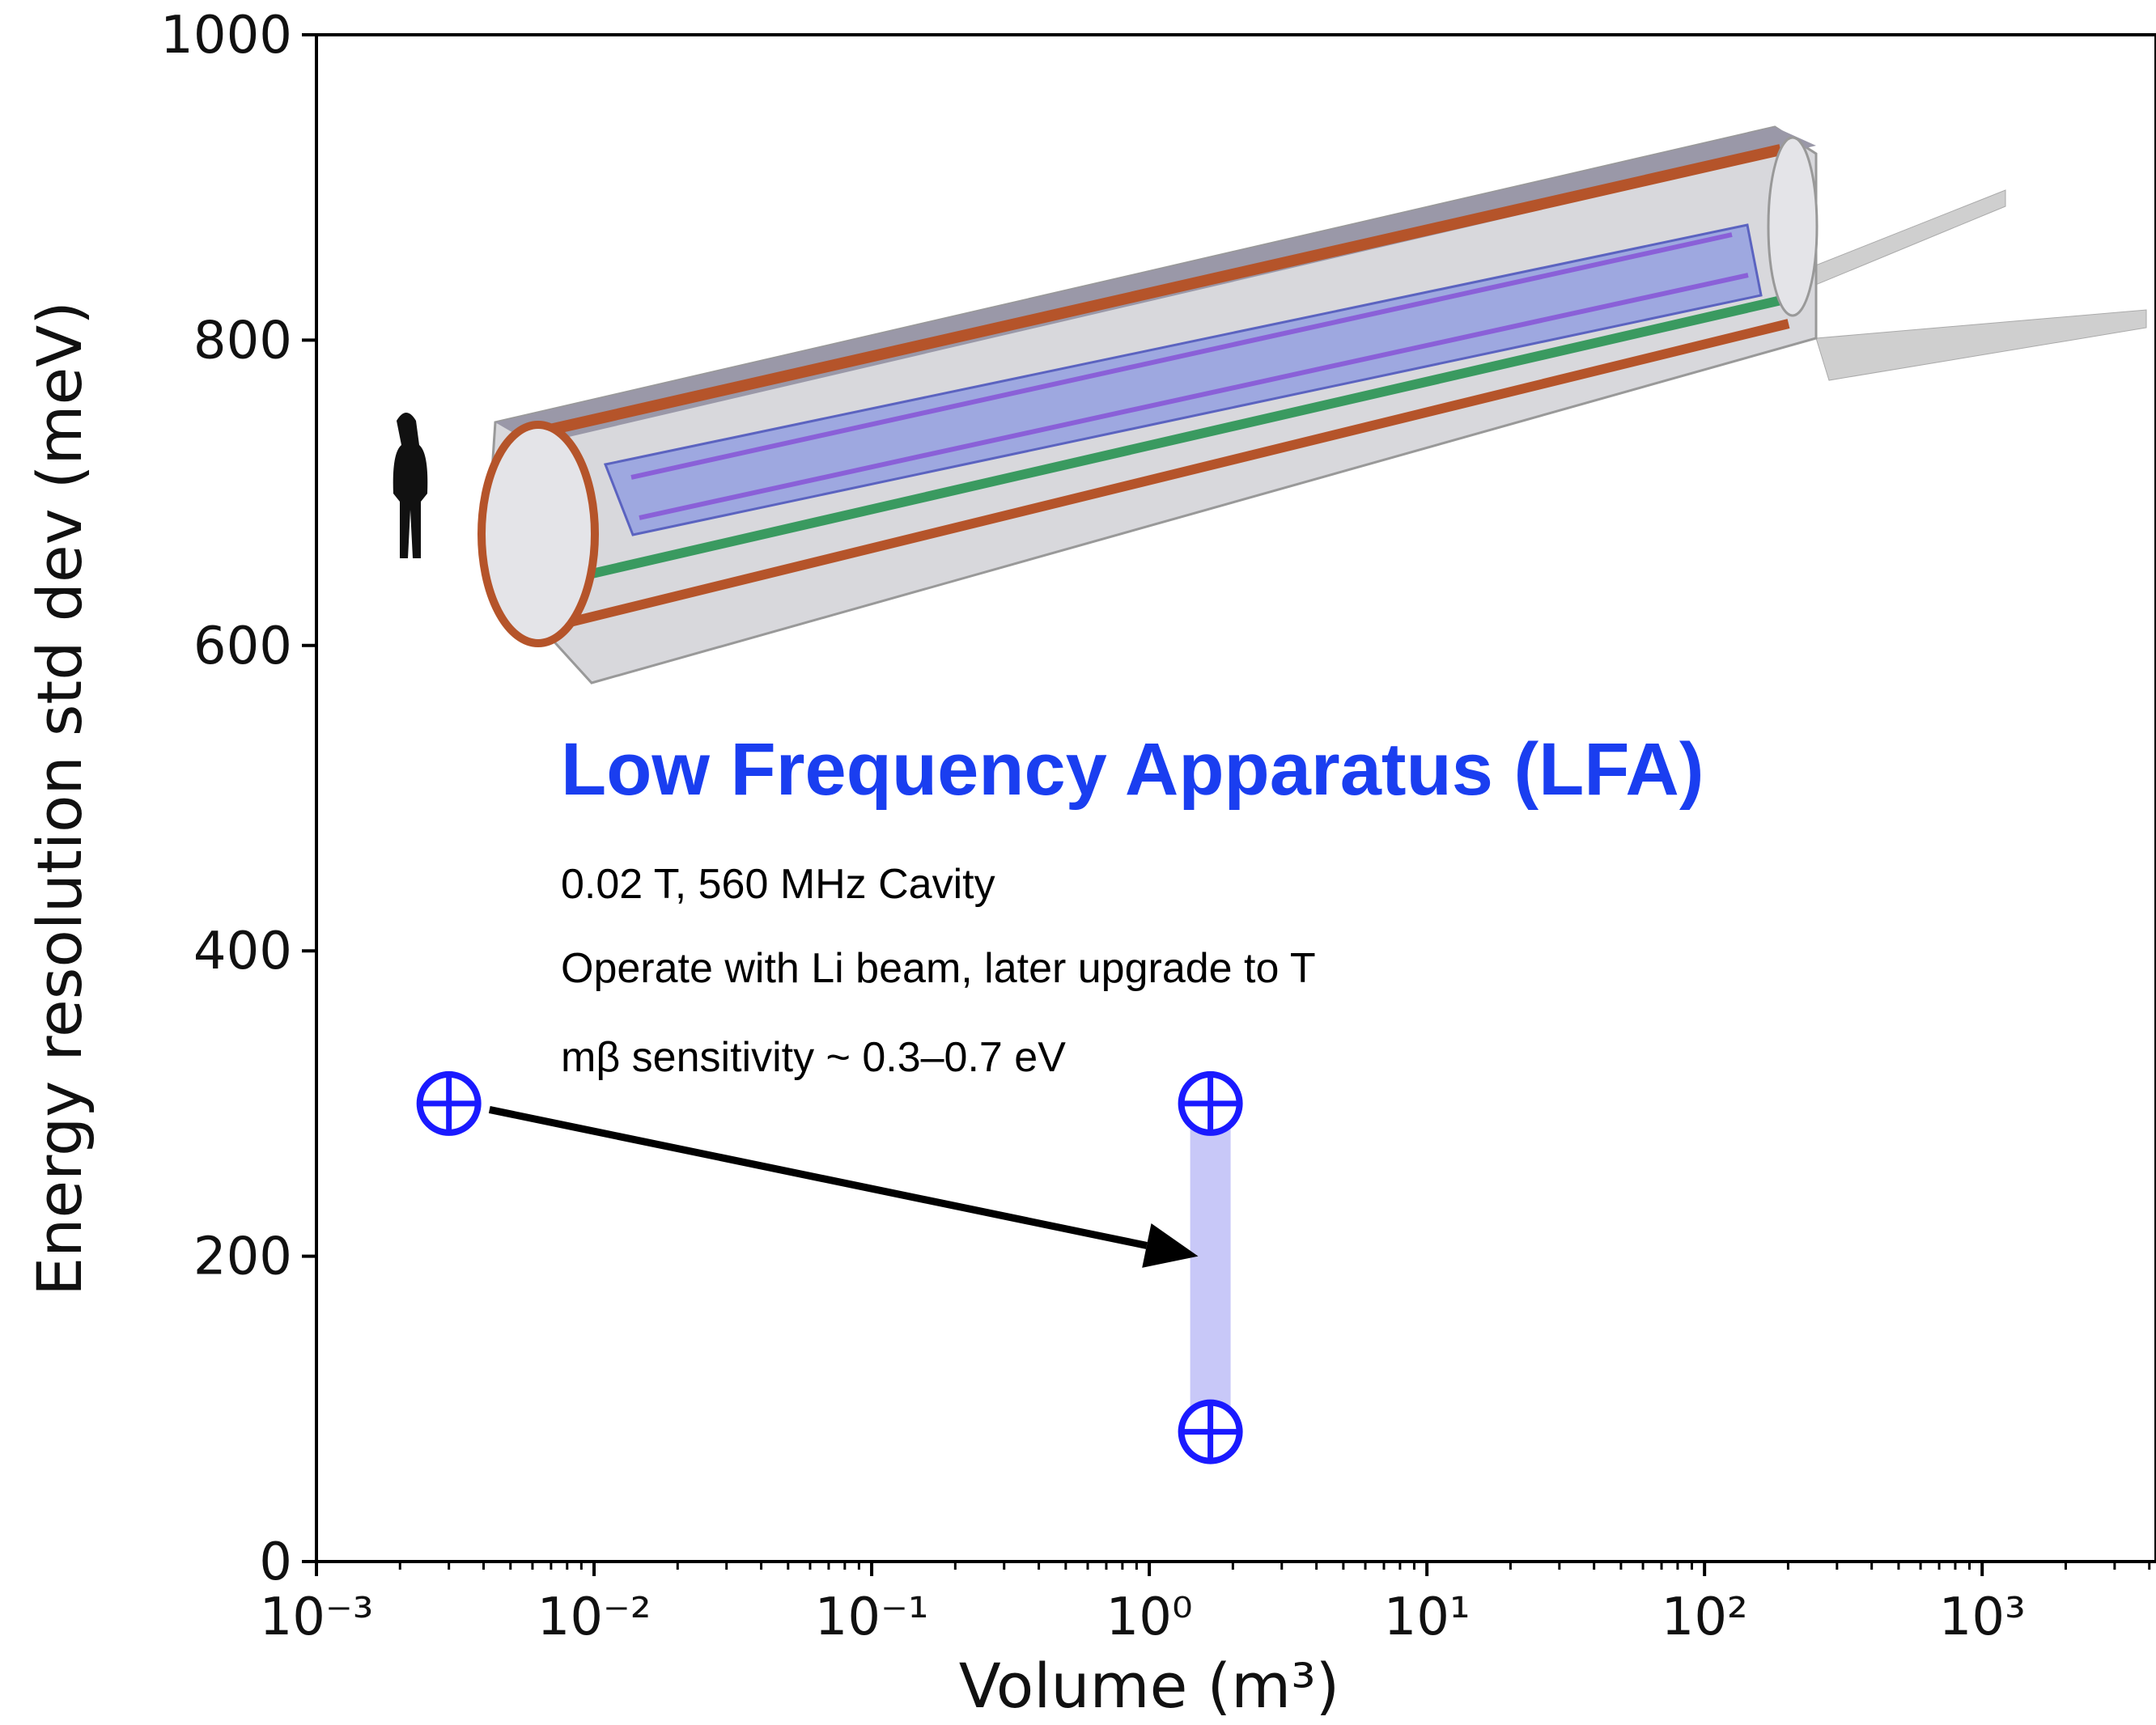 This screenshot has width=2156, height=1725. What do you see at coordinates (1210, 1267) in the screenshot?
I see `range-band` at bounding box center [1210, 1267].